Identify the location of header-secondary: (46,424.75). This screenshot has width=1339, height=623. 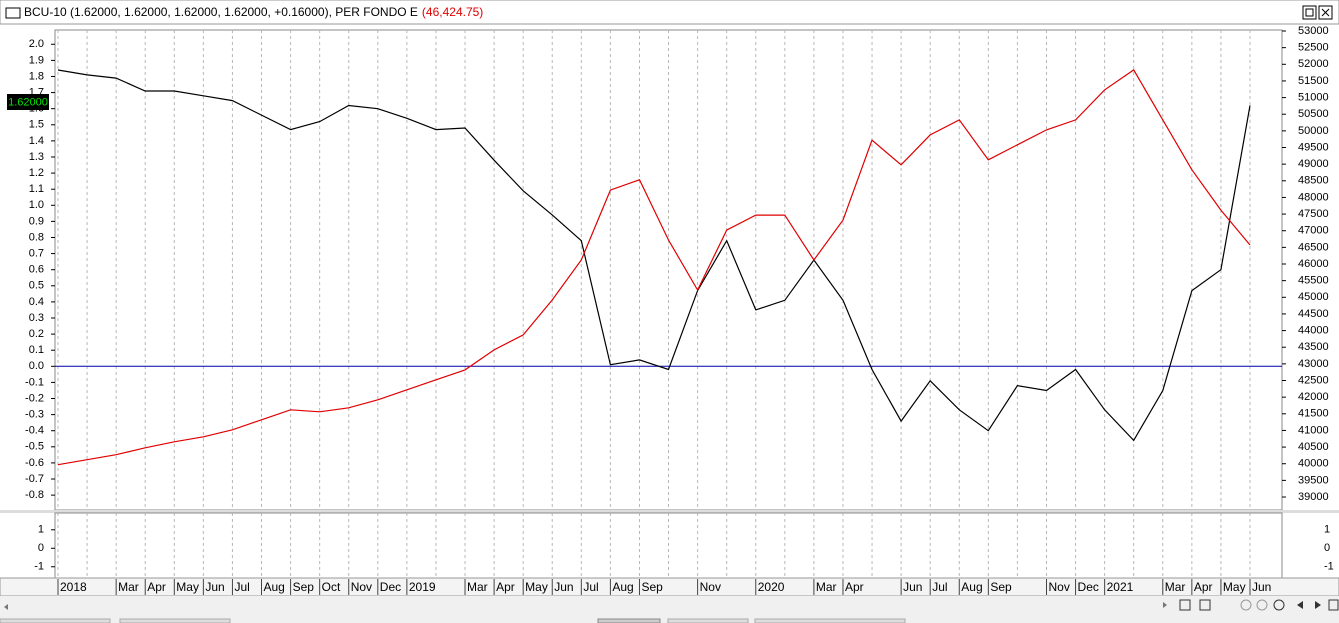
(452, 12).